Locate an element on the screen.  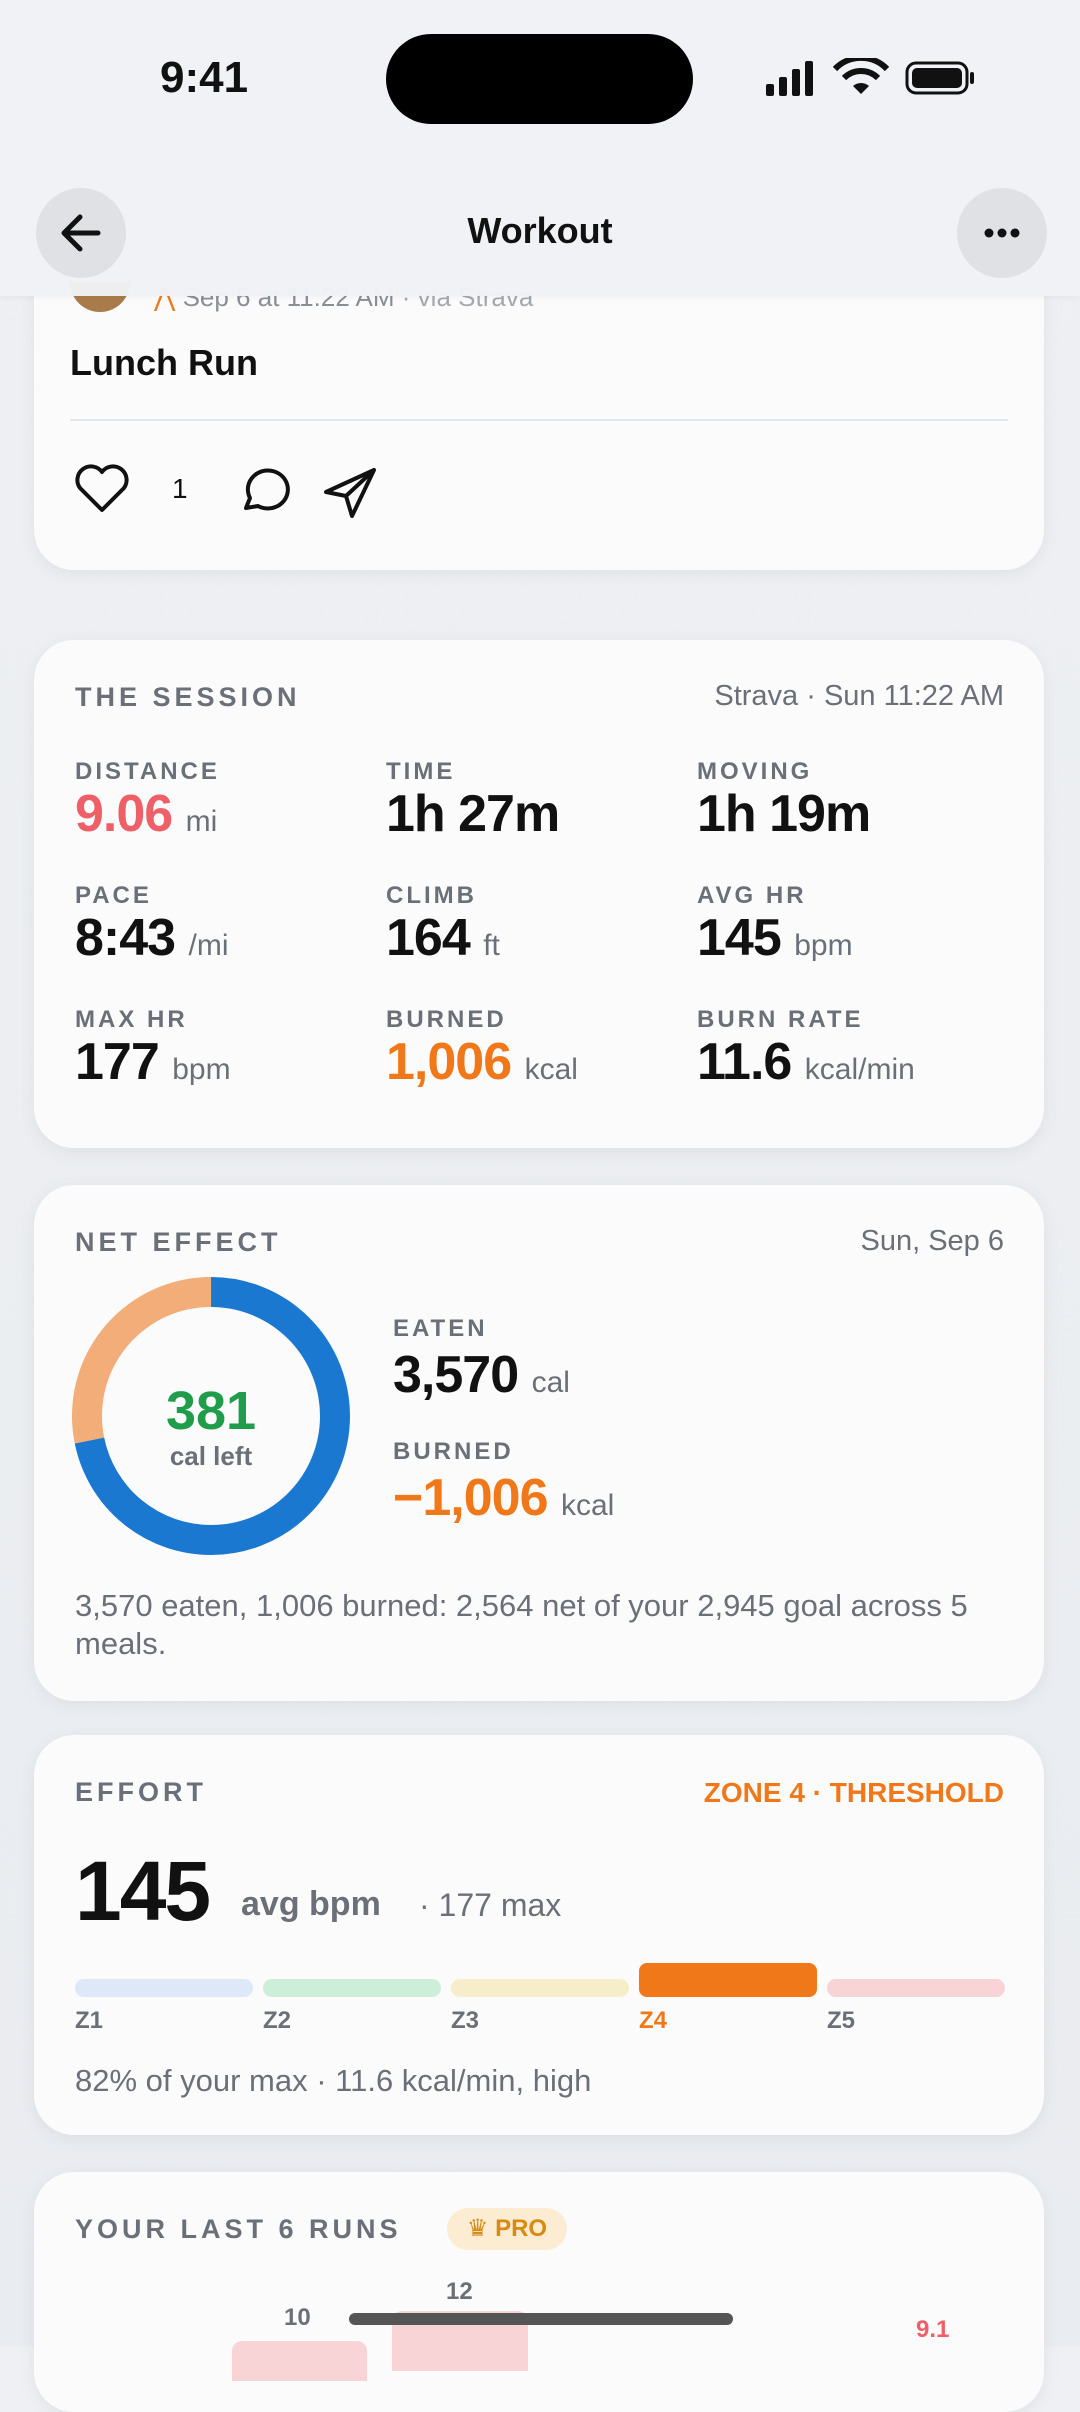
zone-label: Z4 is located at coordinates (653, 2020).